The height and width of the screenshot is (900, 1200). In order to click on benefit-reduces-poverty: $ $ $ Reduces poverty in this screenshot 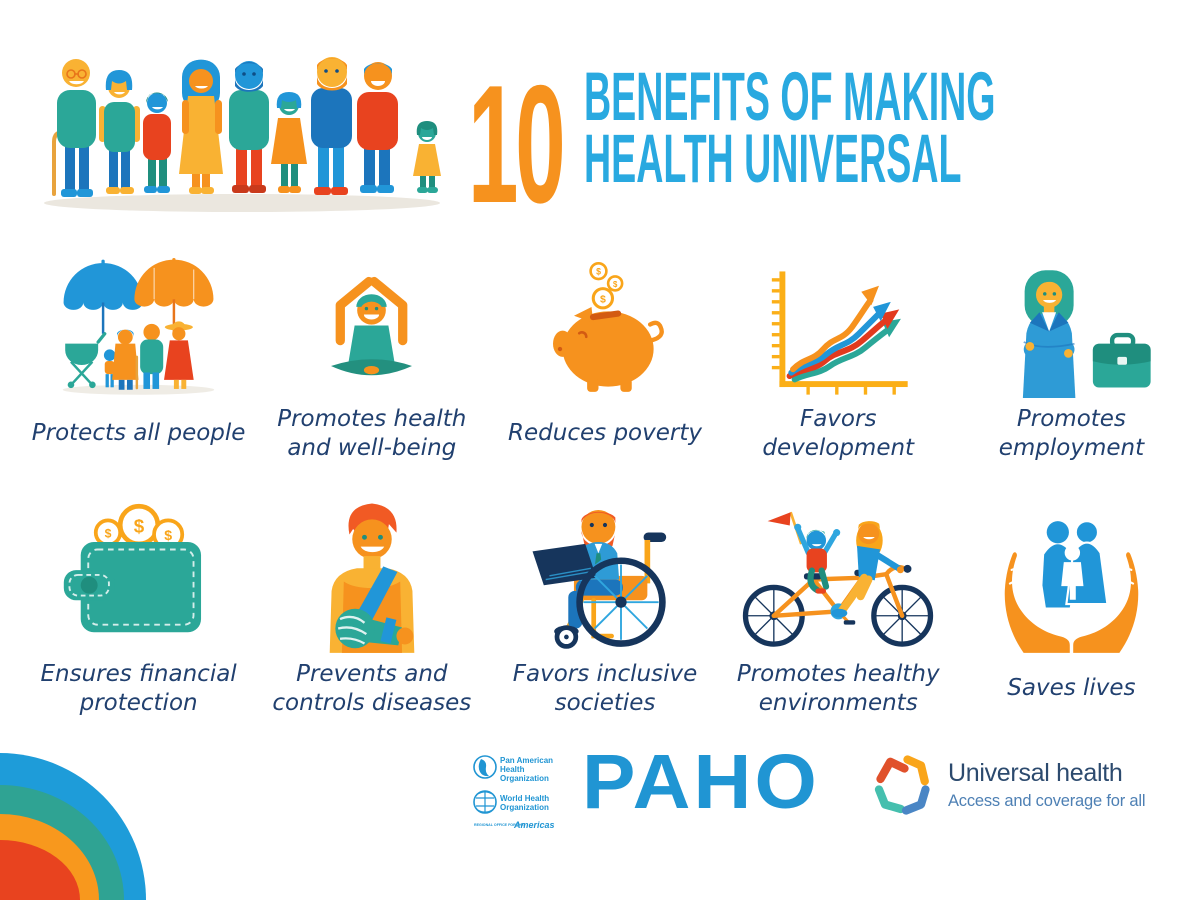, I will do `click(604, 357)`.